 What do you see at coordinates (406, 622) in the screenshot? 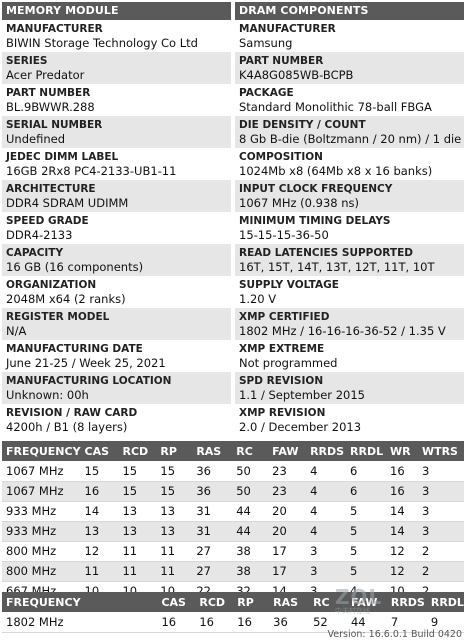
I see `table-cell: 7` at bounding box center [406, 622].